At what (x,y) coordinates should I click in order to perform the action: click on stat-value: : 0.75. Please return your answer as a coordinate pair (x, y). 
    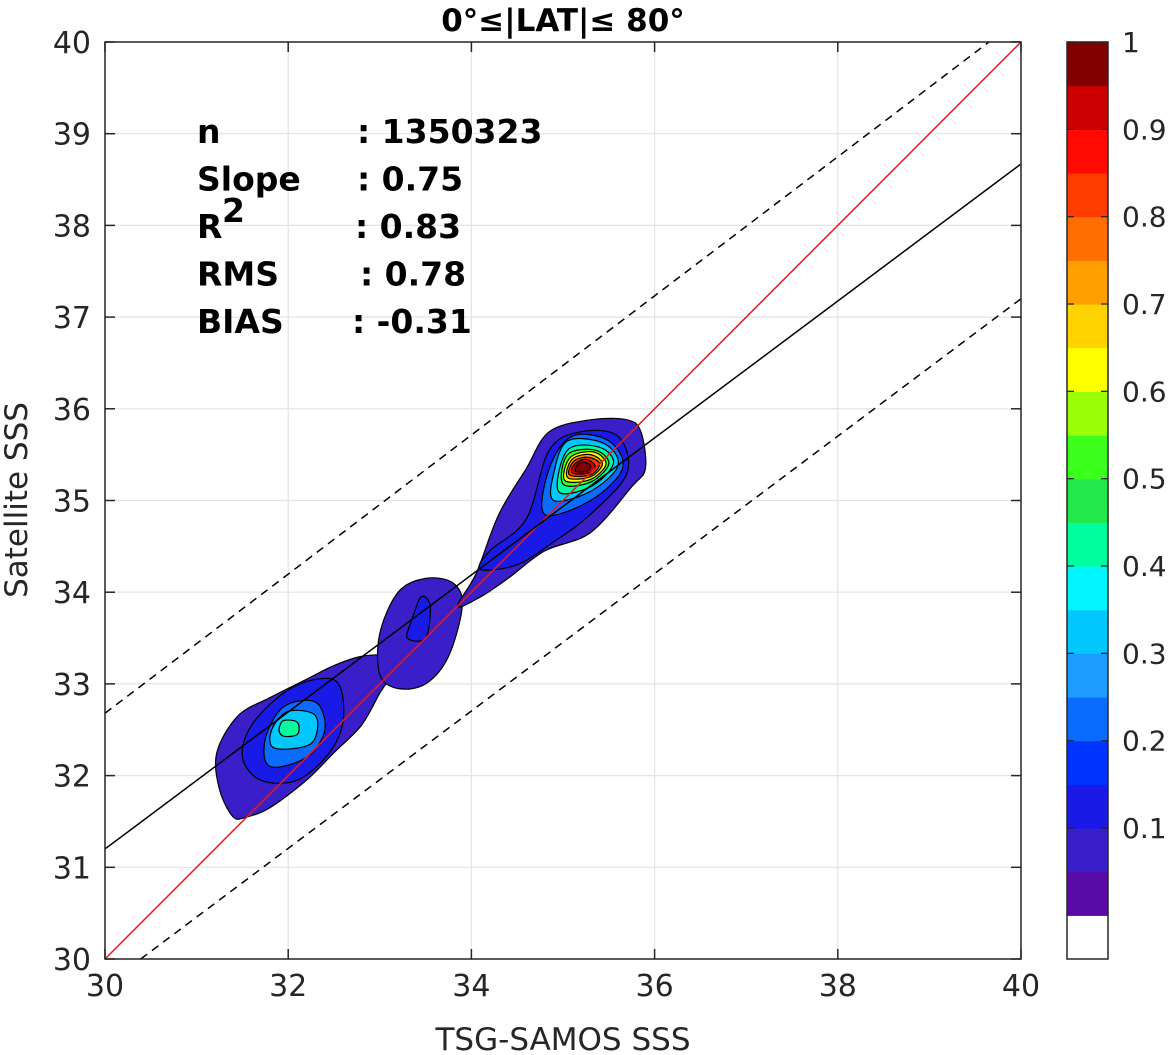
    Looking at the image, I should click on (410, 179).